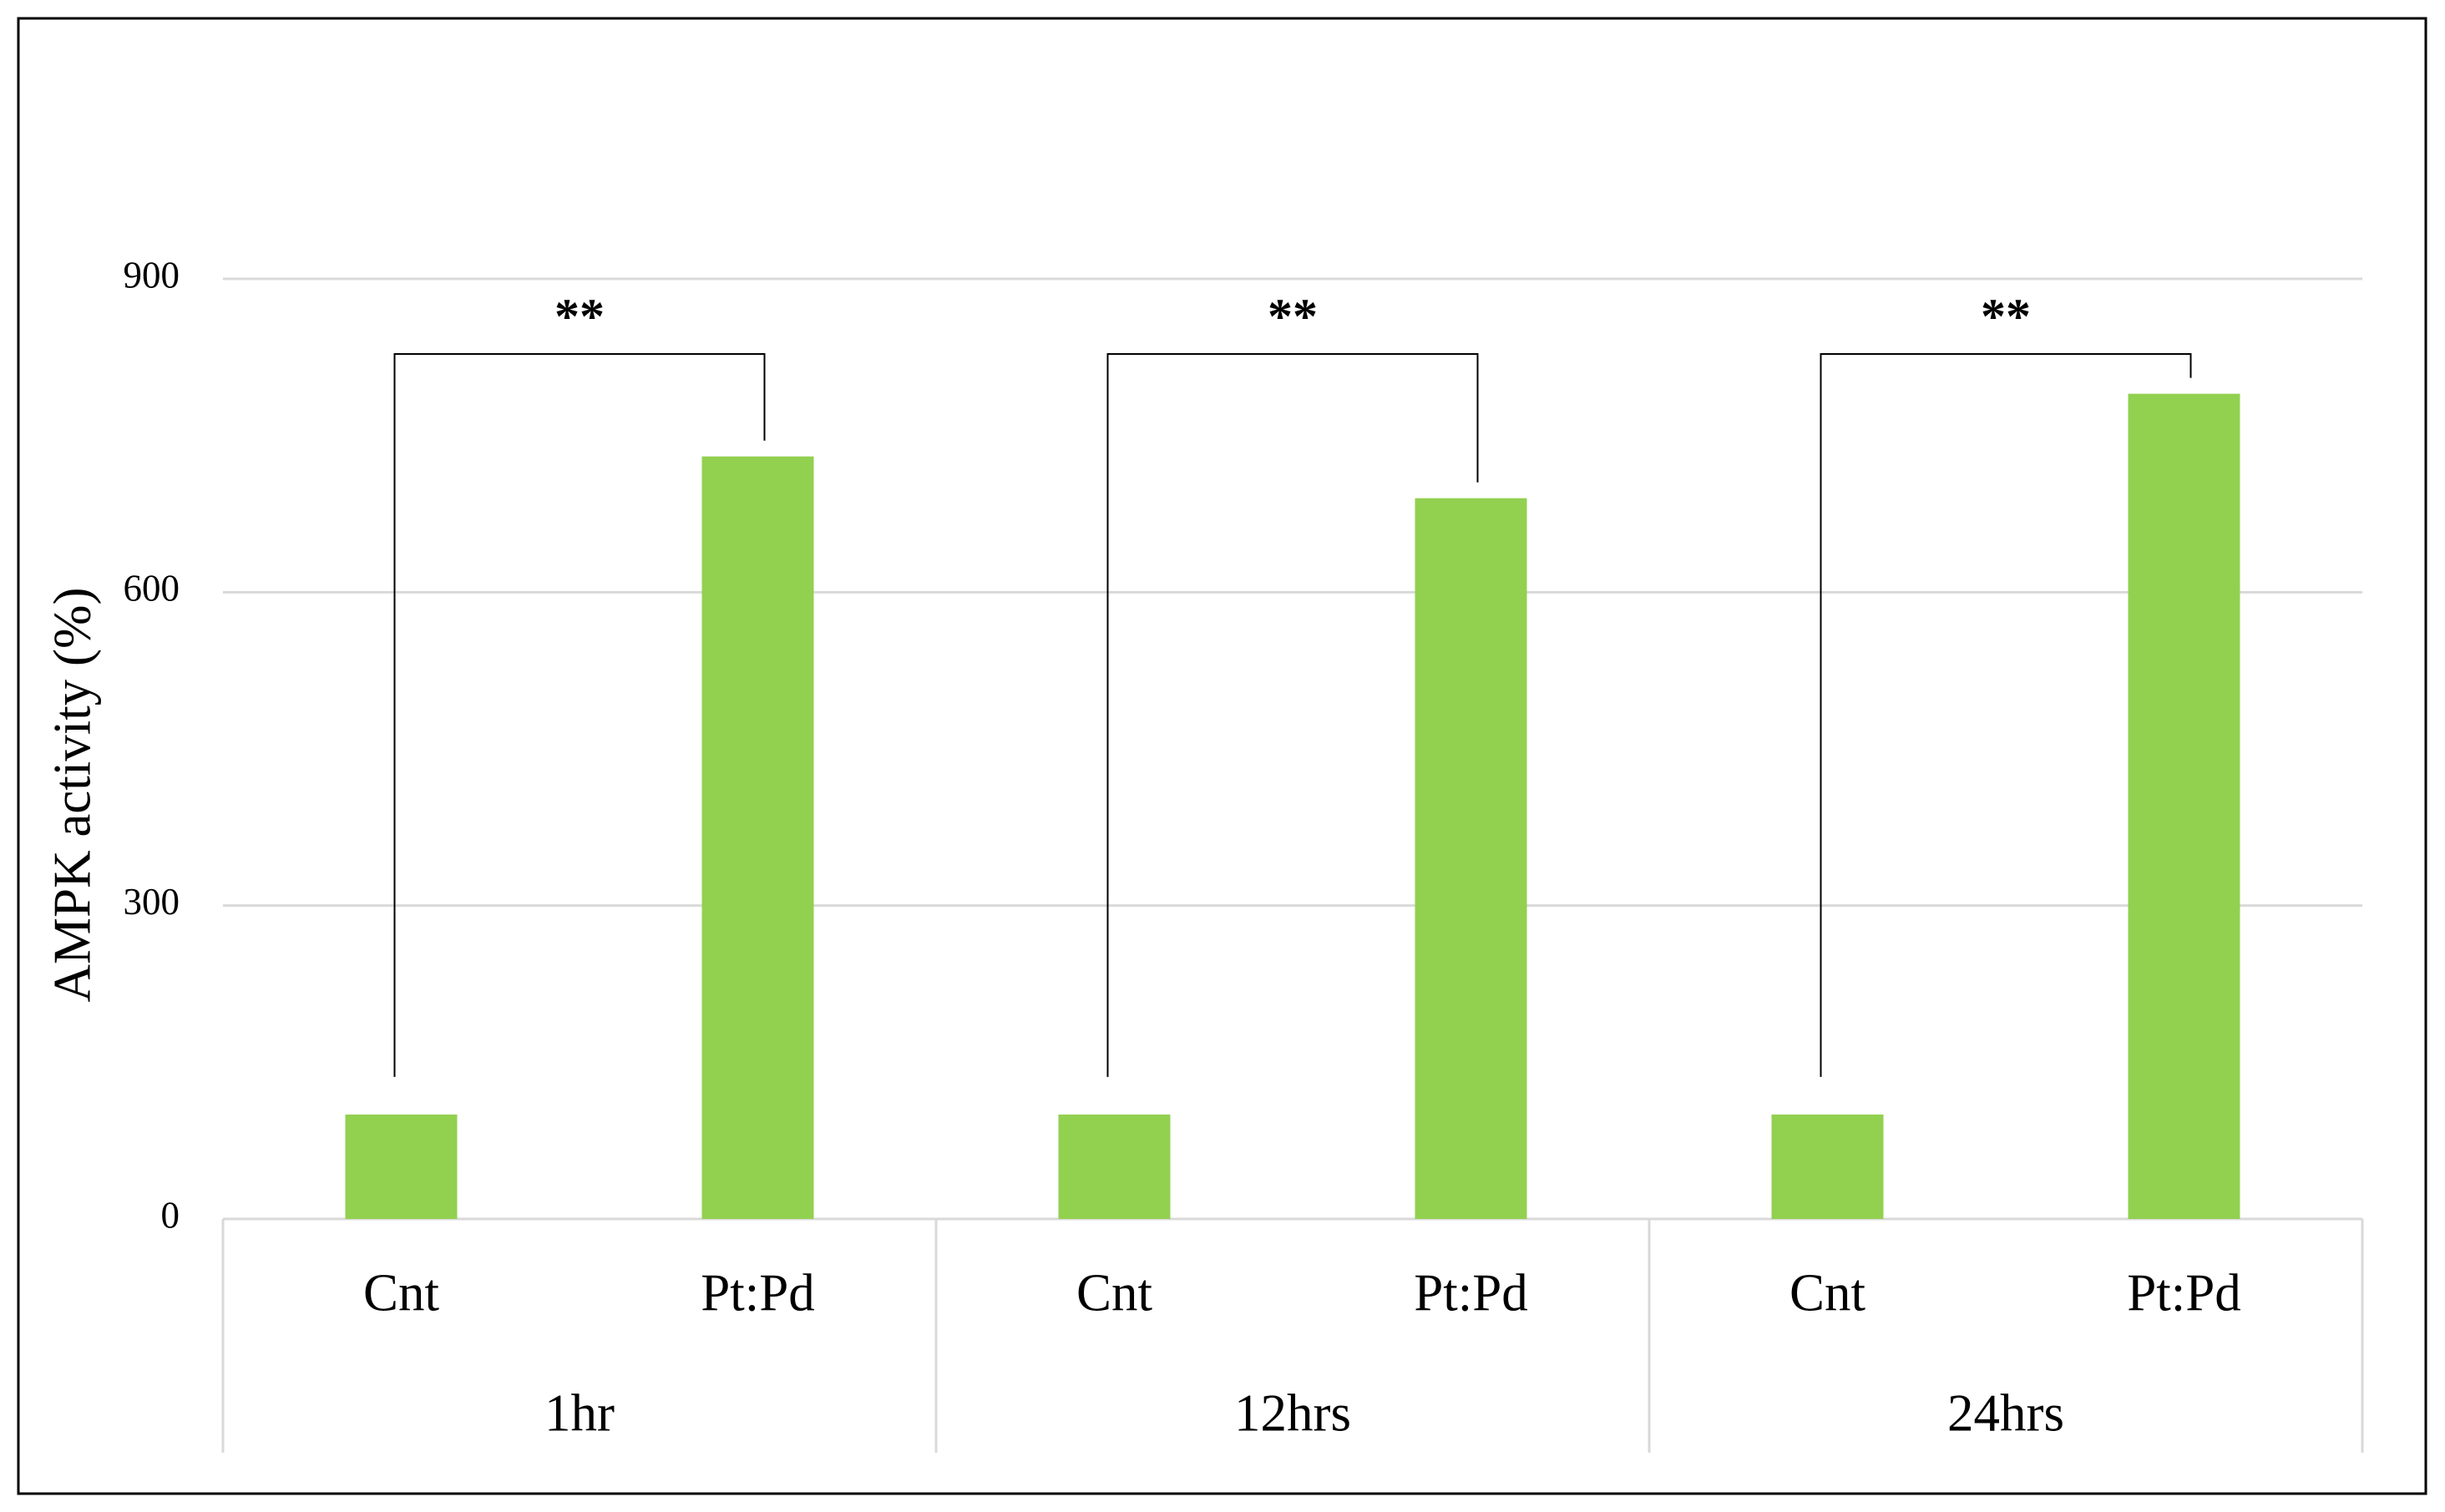  What do you see at coordinates (170, 1215) in the screenshot?
I see `y-tick-label: 0` at bounding box center [170, 1215].